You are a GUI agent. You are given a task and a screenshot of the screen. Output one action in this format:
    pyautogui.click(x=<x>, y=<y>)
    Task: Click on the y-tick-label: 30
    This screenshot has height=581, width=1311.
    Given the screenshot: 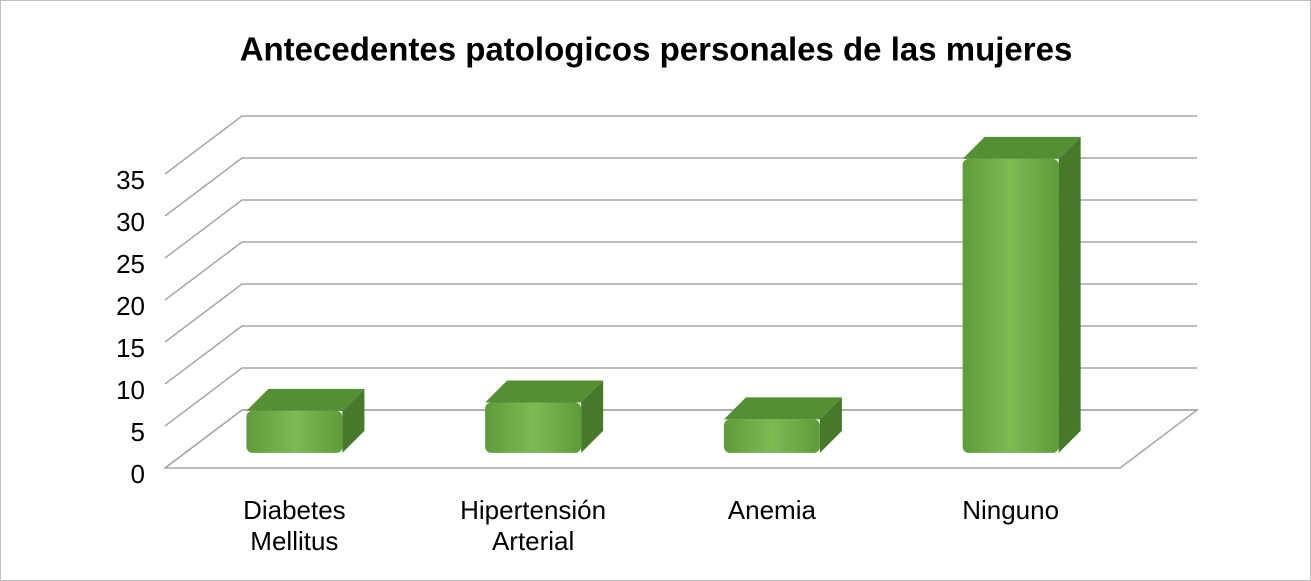 What is the action you would take?
    pyautogui.click(x=130, y=222)
    